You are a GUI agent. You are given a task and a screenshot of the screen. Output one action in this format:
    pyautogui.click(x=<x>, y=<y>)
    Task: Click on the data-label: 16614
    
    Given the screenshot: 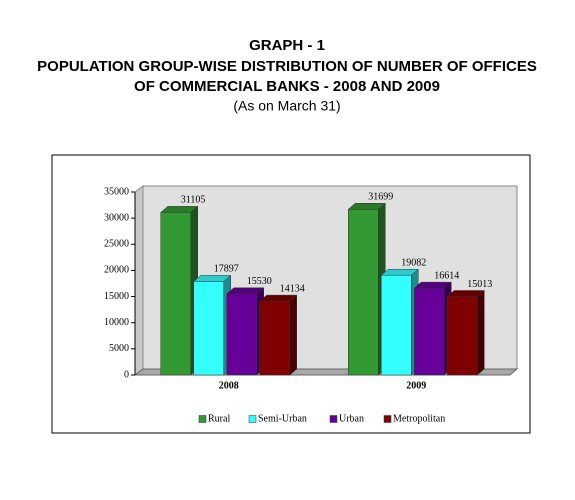 What is the action you would take?
    pyautogui.click(x=446, y=275)
    